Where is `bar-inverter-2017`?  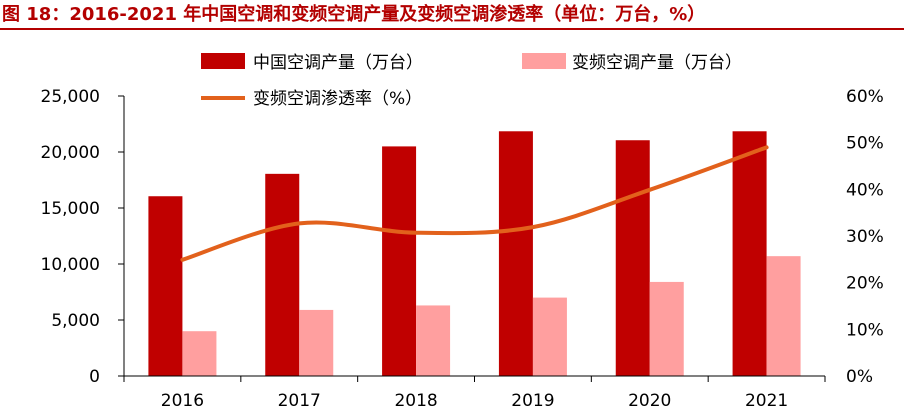 bar-inverter-2017 is located at coordinates (316, 342).